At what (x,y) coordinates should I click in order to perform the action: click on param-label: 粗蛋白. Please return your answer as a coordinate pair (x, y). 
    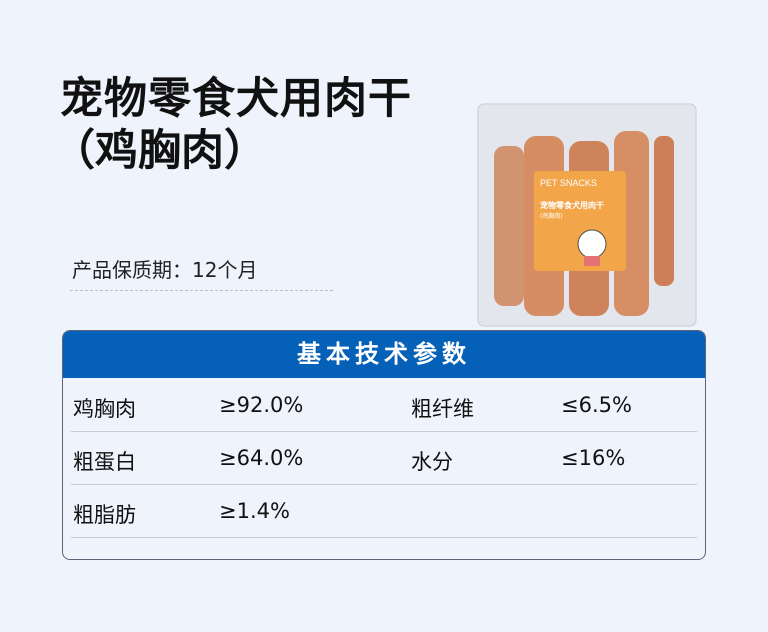
    Looking at the image, I should click on (104, 462).